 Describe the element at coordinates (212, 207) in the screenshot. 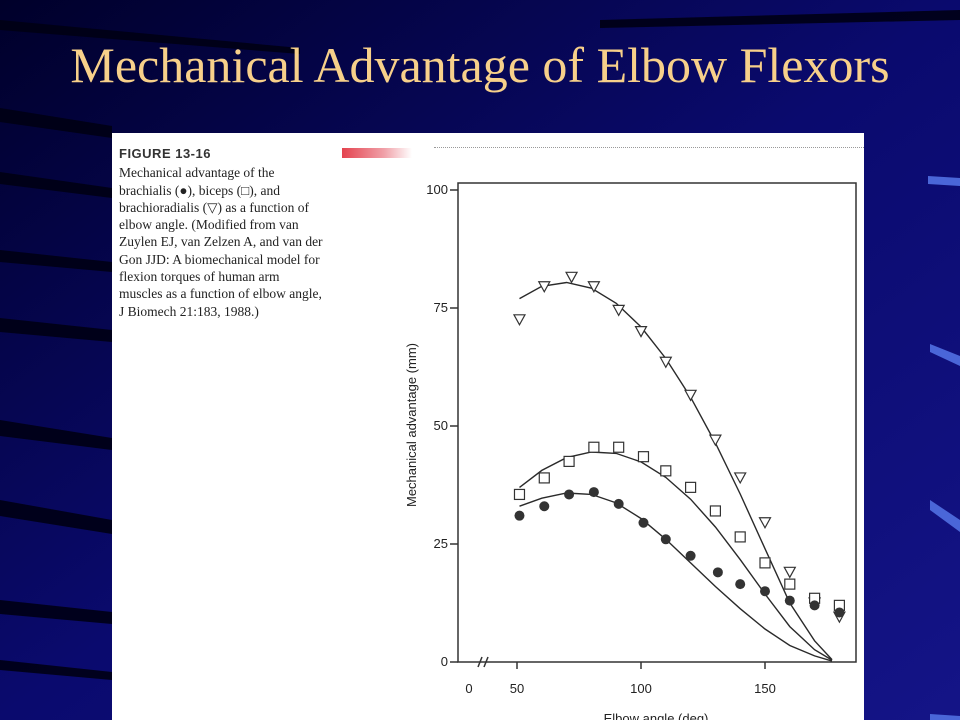

I see `caption-triangle-symbol: ▽` at that location.